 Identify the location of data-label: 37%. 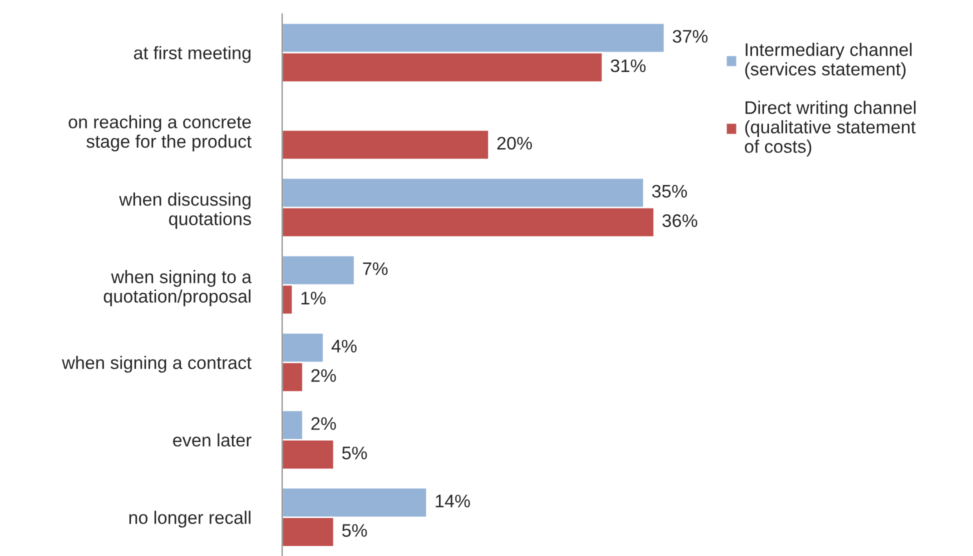
(690, 36).